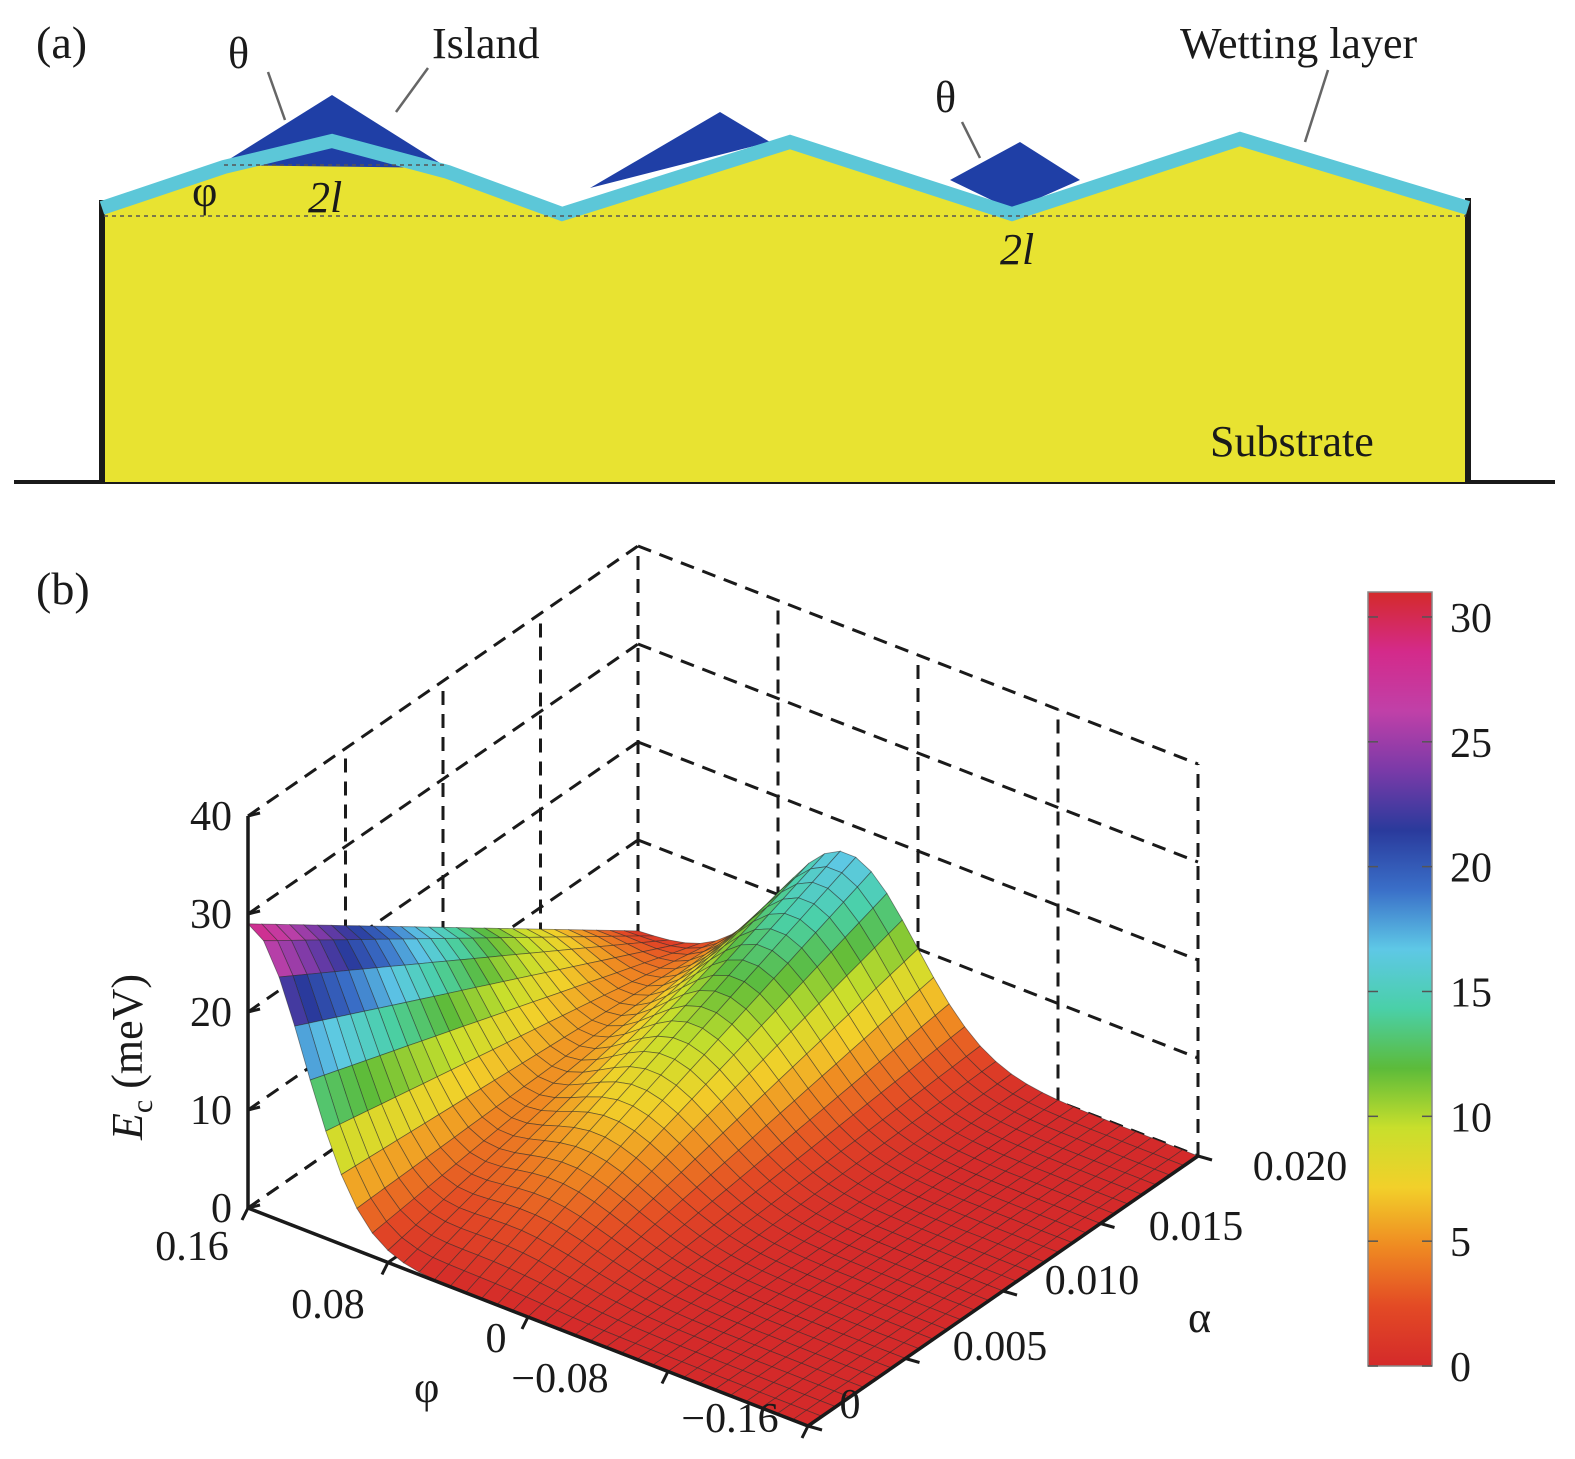 Image resolution: width=1575 pixels, height=1459 pixels. I want to click on z-axis-title-sub: c, so click(142, 1106).